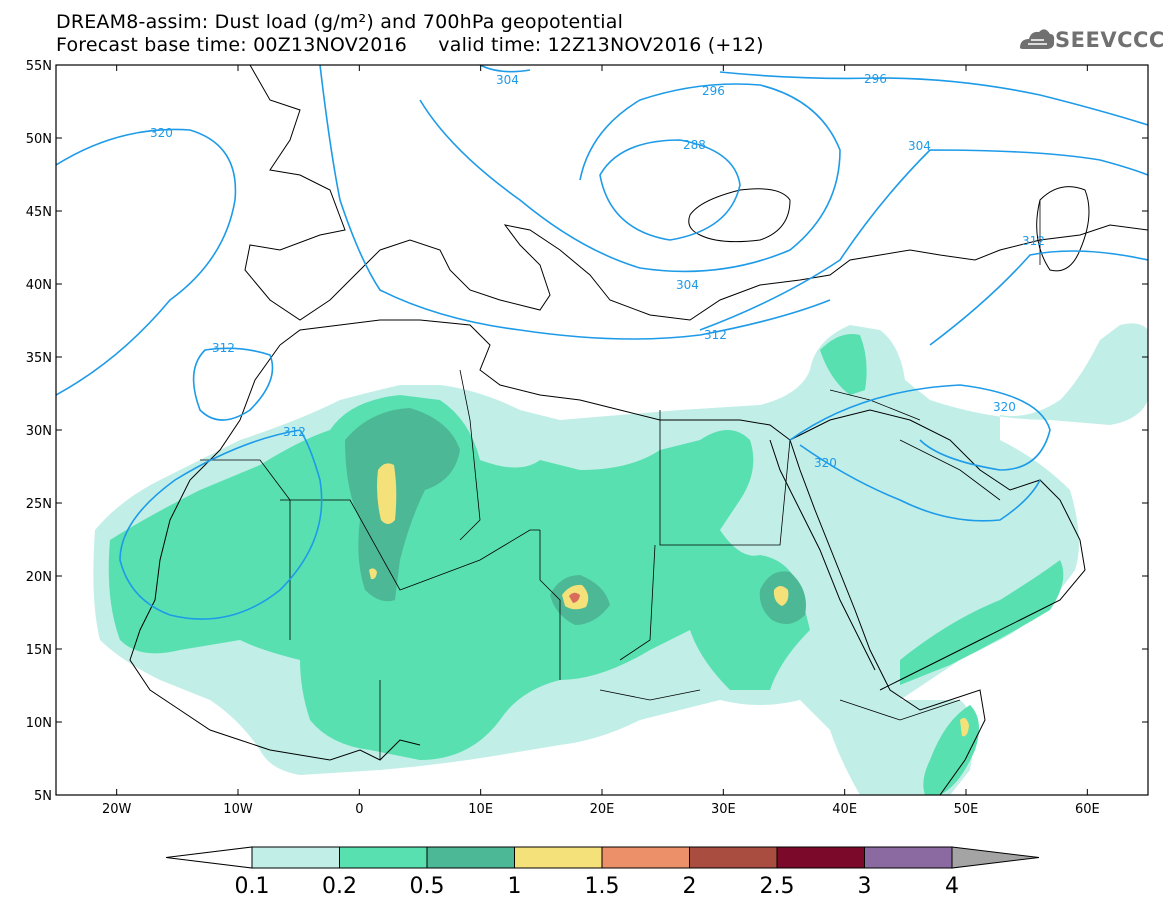 The image size is (1165, 907). Describe the element at coordinates (43, 796) in the screenshot. I see `lat-label: 5N` at that location.